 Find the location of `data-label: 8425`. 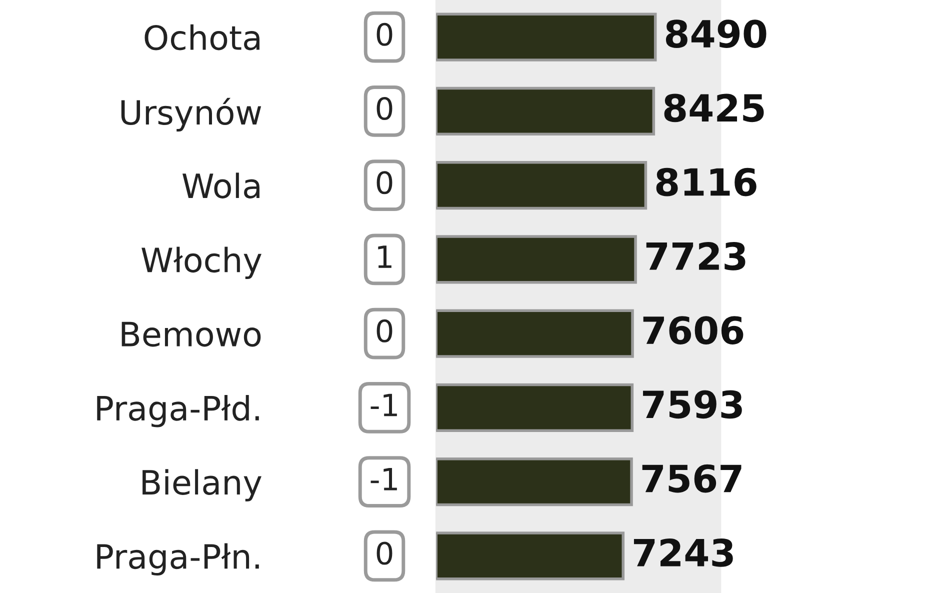

data-label: 8425 is located at coordinates (714, 108).